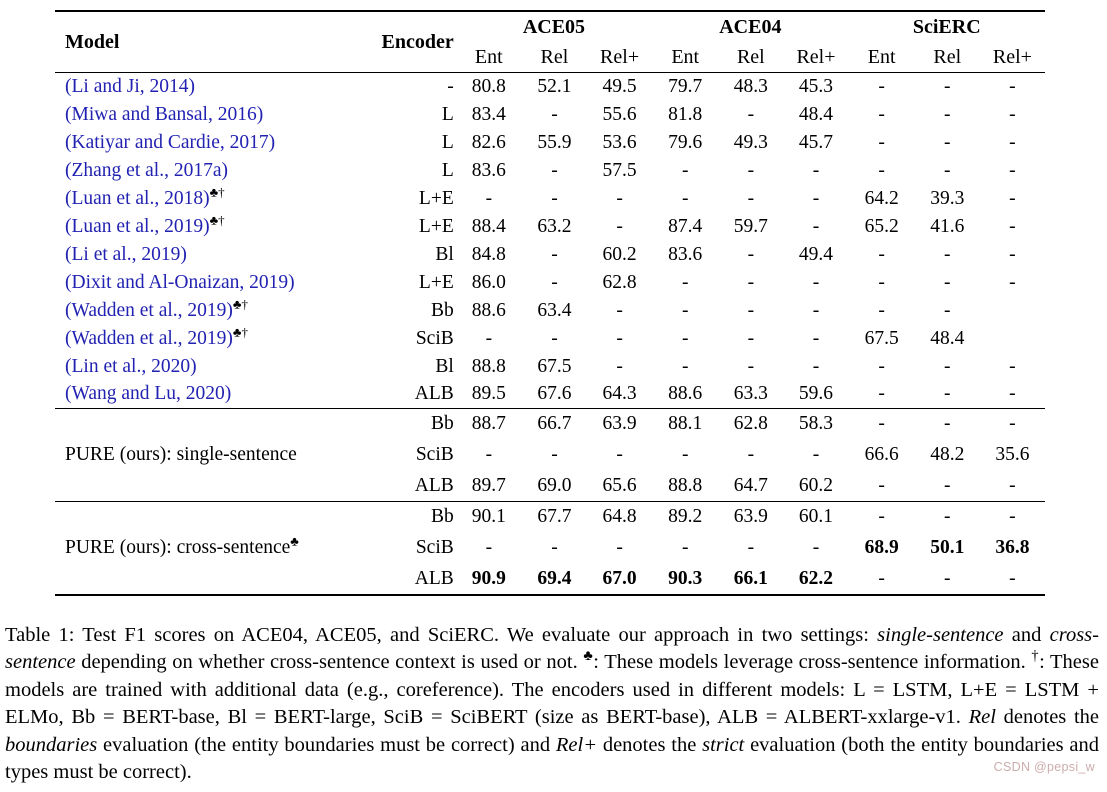 The width and height of the screenshot is (1107, 792). What do you see at coordinates (554, 366) in the screenshot?
I see `score-cell: 67.5` at bounding box center [554, 366].